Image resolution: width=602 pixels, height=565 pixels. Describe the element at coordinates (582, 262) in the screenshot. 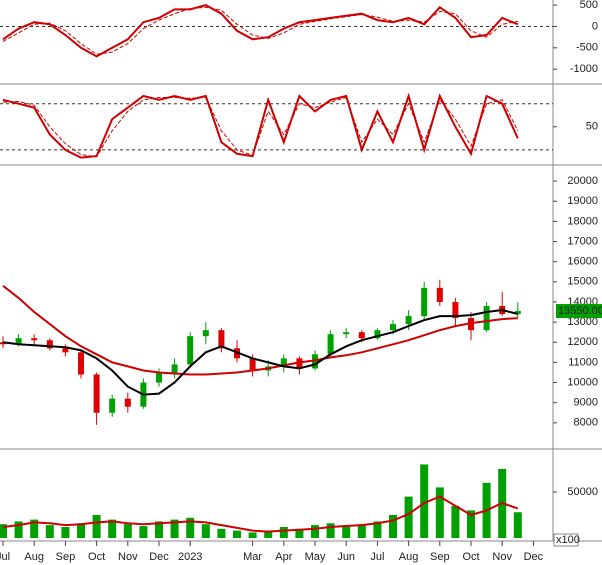

I see `y-tick-label: 16000` at that location.